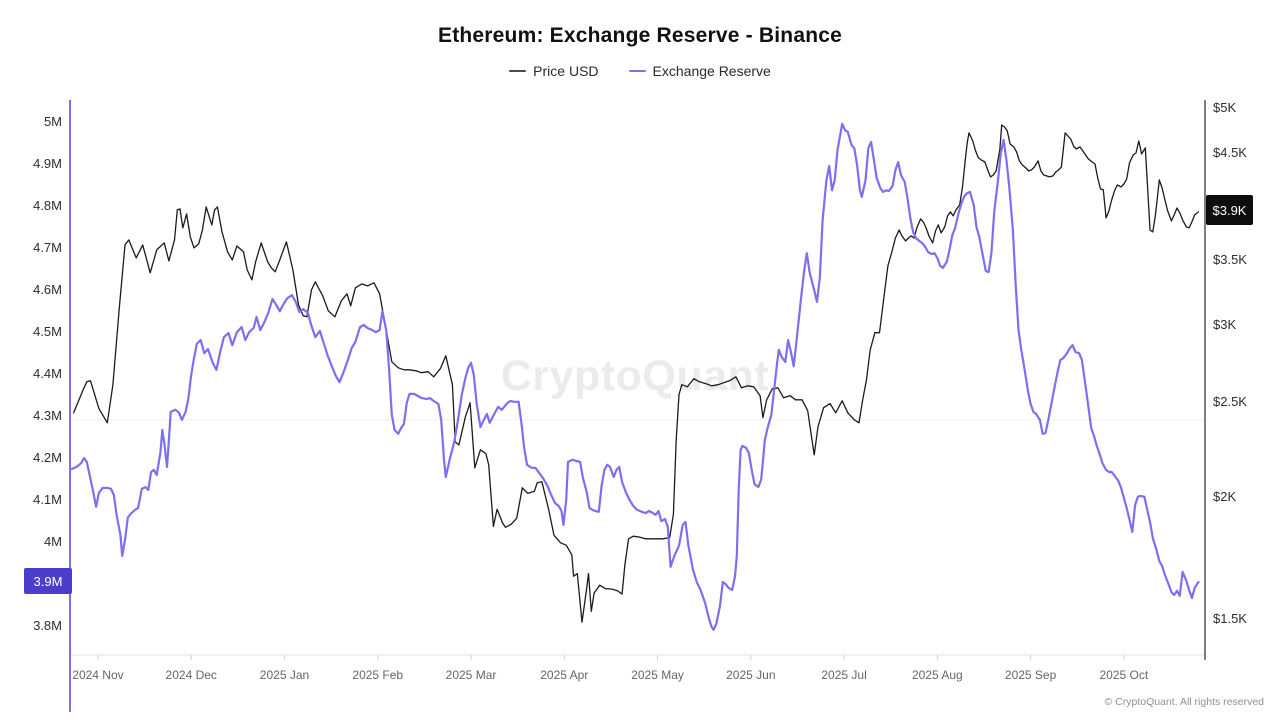  What do you see at coordinates (1229, 210) in the screenshot?
I see `price-current-value-badge: $3.9K` at bounding box center [1229, 210].